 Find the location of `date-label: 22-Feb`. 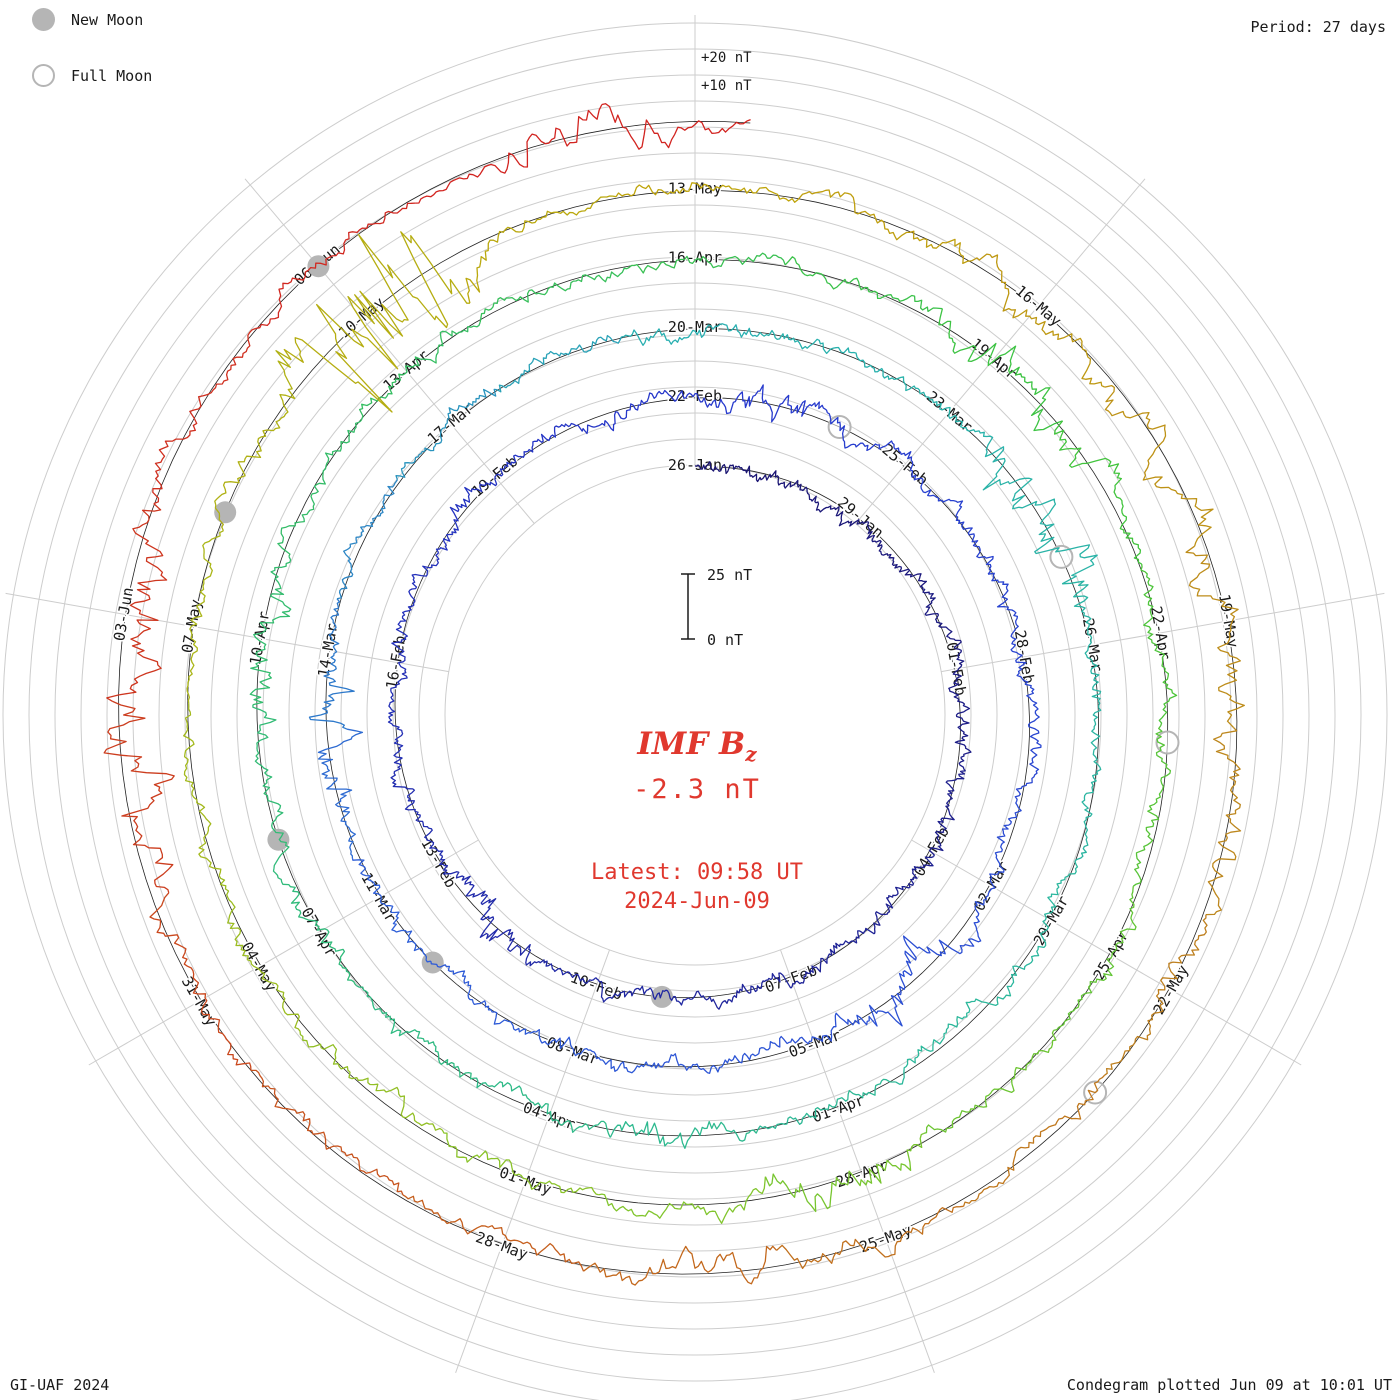

date-label: 22-Feb is located at coordinates (695, 396).